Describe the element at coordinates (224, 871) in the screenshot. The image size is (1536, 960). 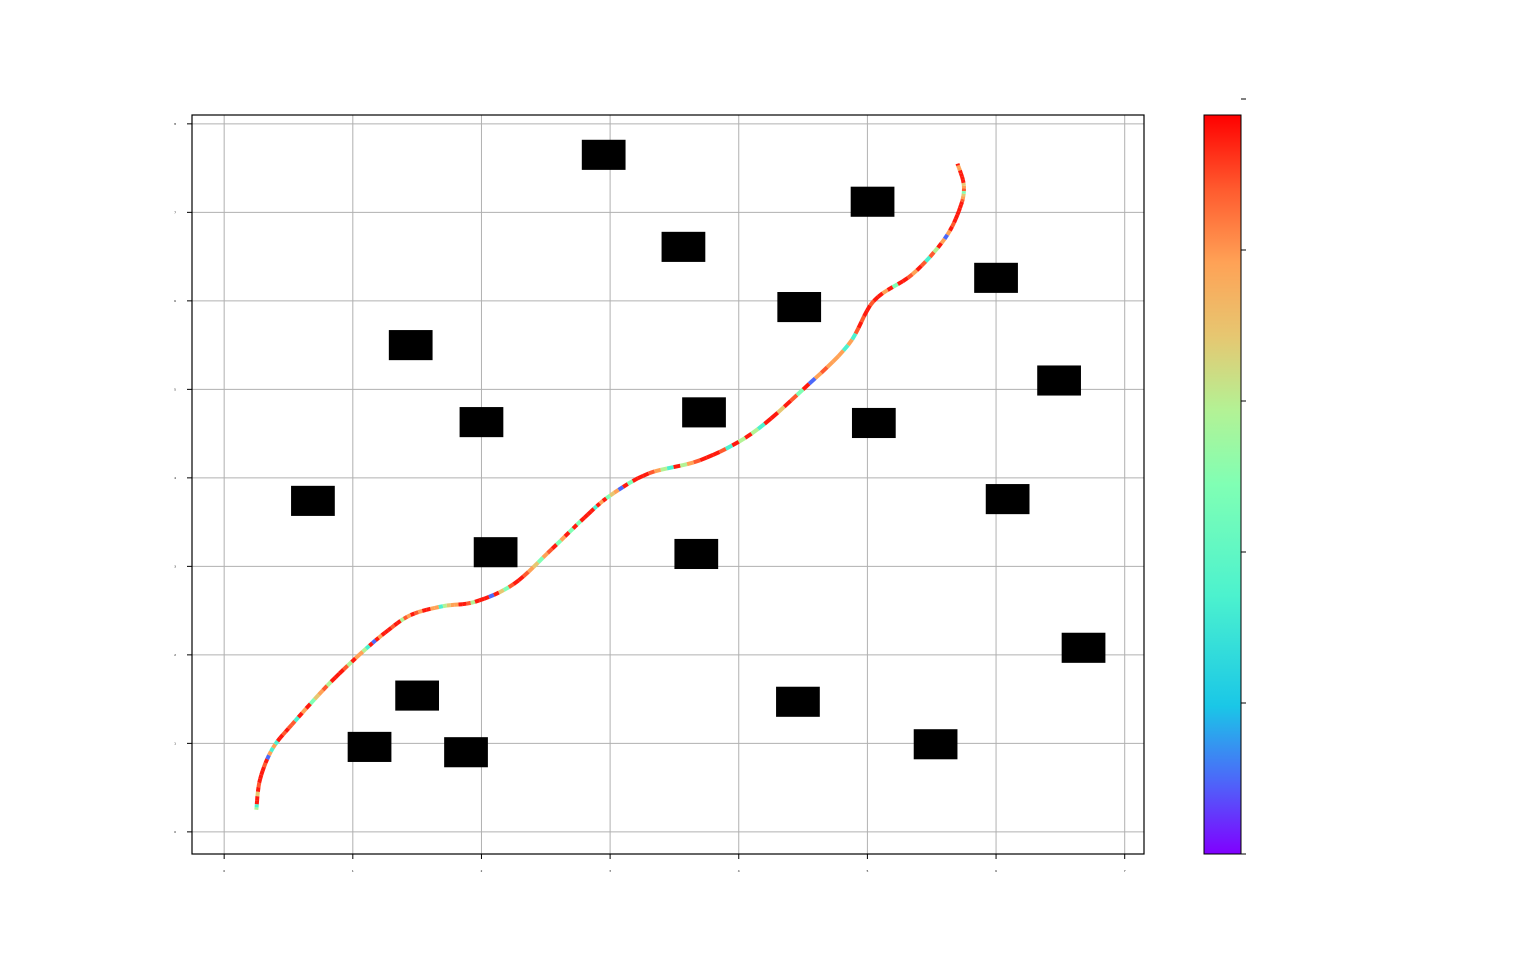
I see `x-tick-label: 0` at that location.